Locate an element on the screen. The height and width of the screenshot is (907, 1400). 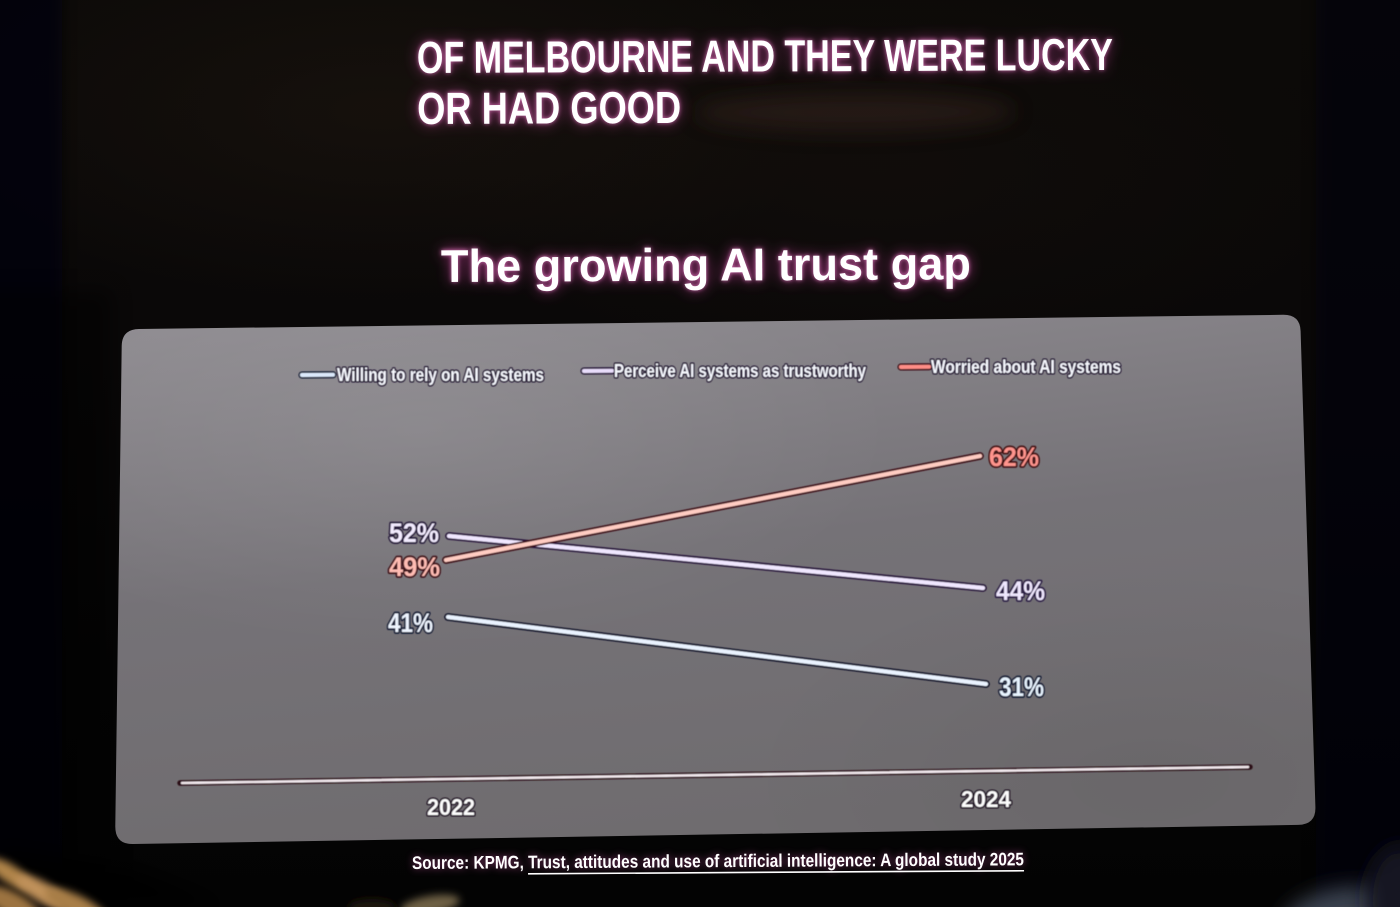
svg-text: The growing AI trust gap is located at coordinates (706, 264).